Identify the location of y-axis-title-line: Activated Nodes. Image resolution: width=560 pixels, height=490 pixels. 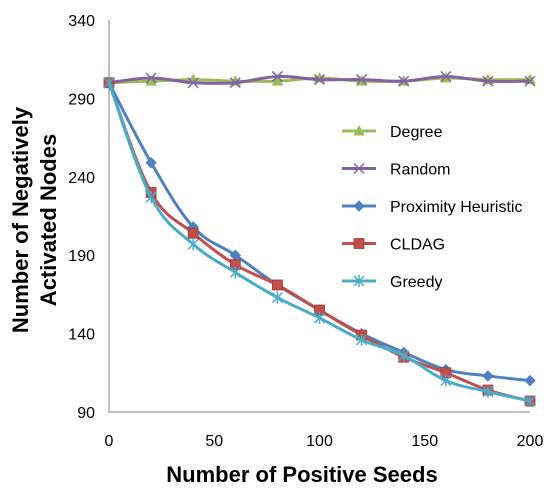
(48, 220).